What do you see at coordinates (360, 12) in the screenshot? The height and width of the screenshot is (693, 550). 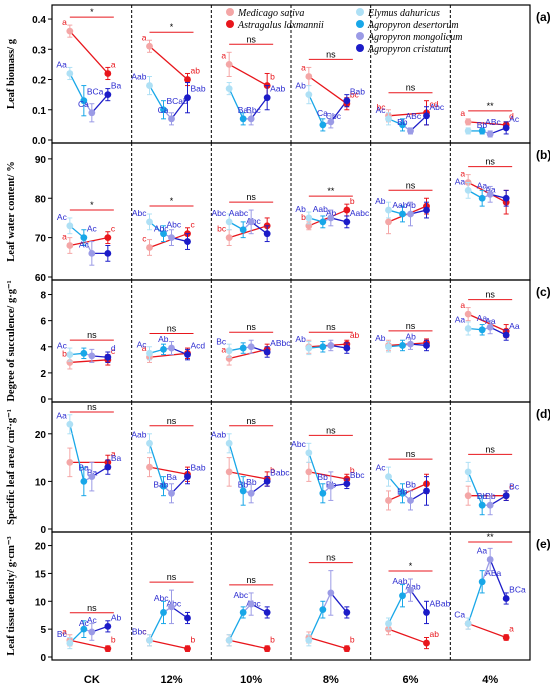 I see `legend-marker` at bounding box center [360, 12].